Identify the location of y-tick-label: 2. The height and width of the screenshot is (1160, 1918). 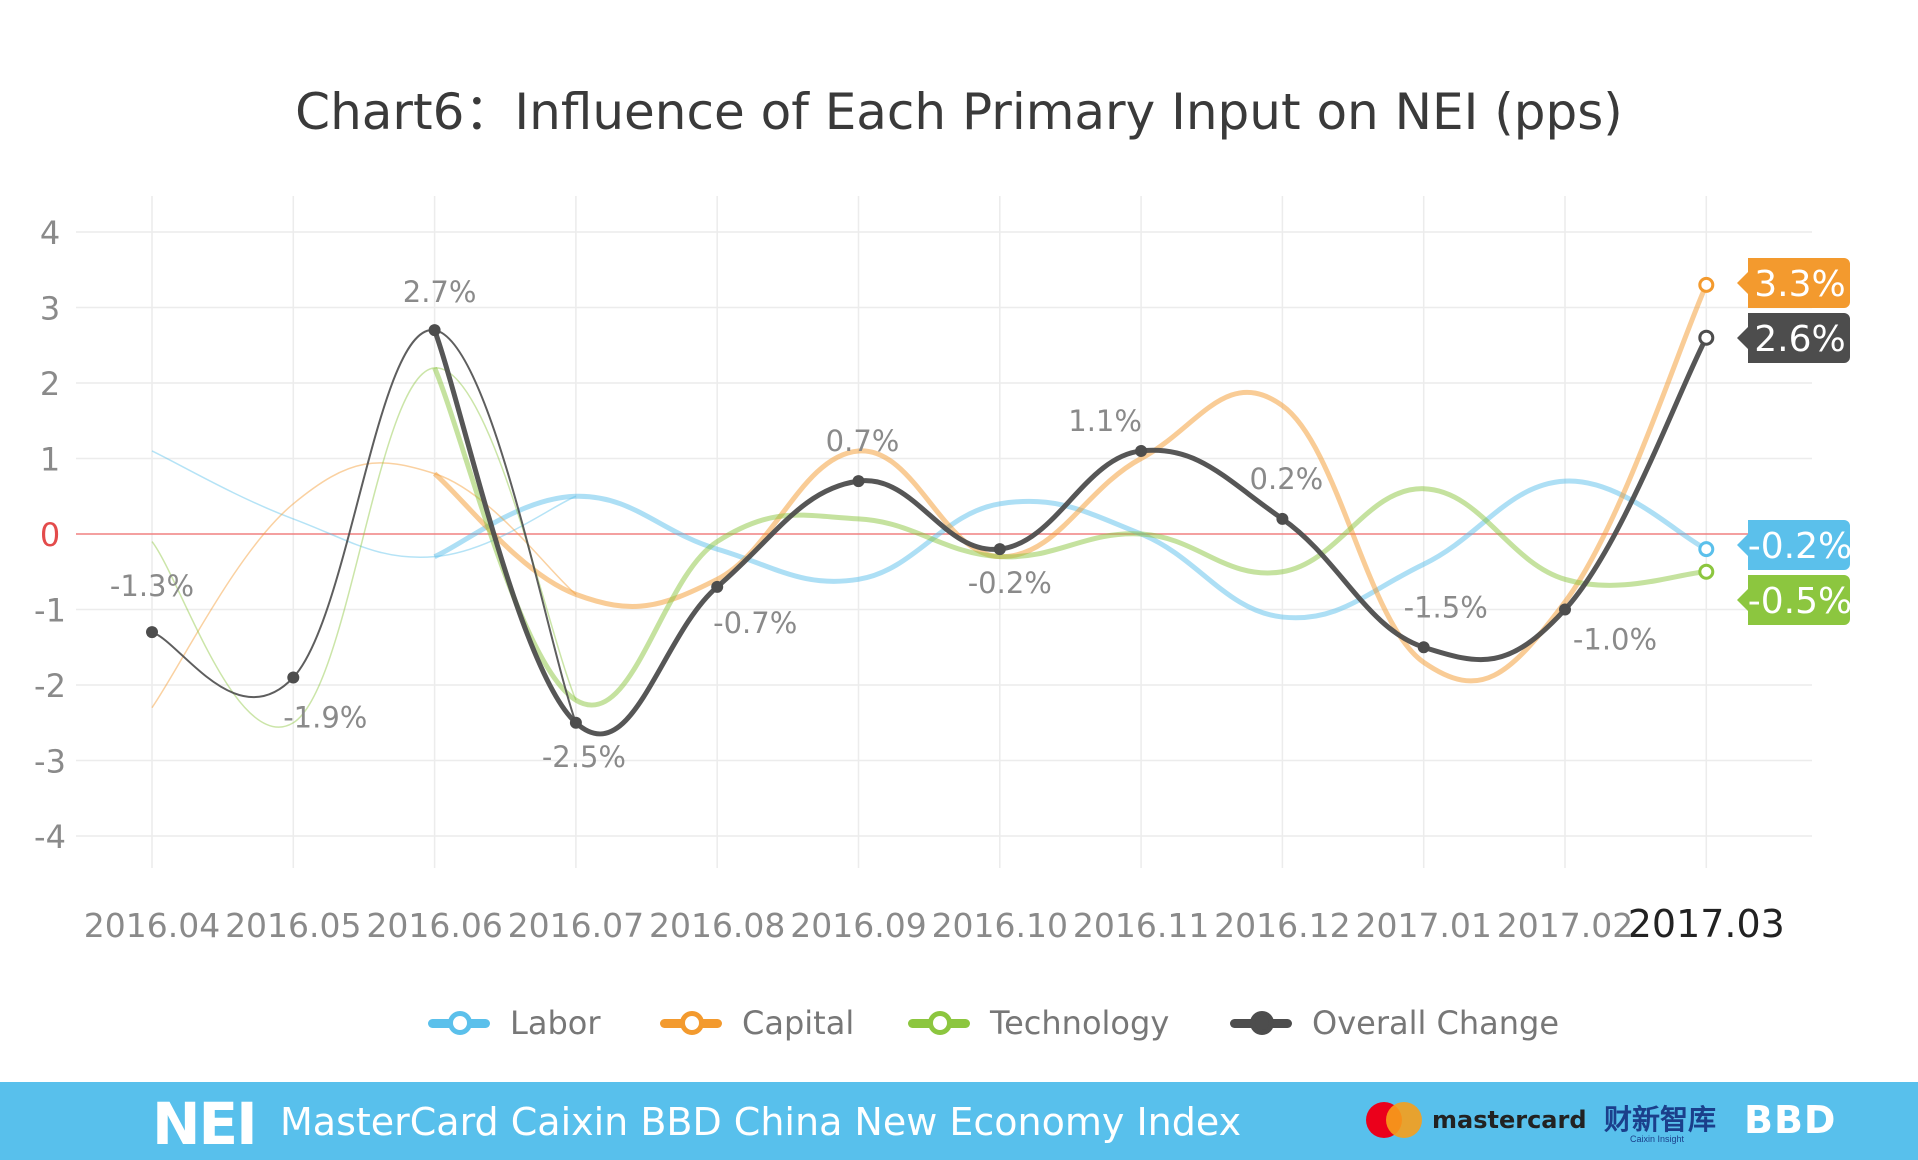
(50, 384).